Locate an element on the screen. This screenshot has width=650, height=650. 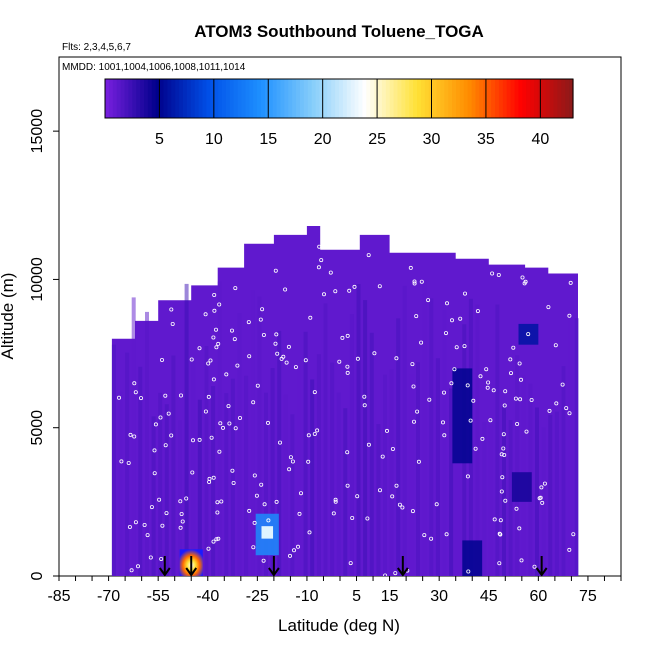
x-tick-label: -85 is located at coordinates (58, 596).